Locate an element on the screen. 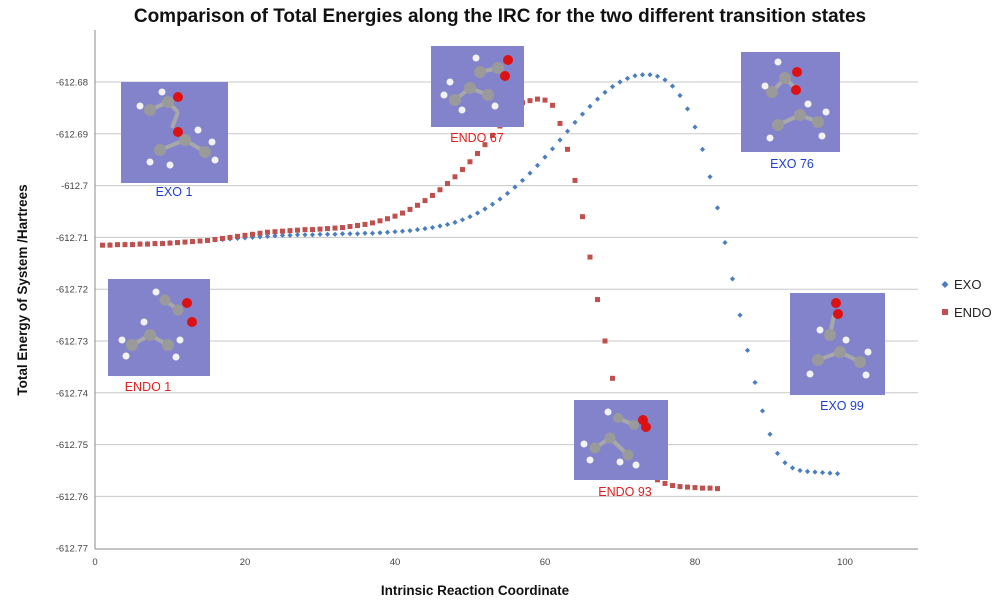 This screenshot has width=1000, height=607. inset-label-exo-76: EXO 76 is located at coordinates (792, 164).